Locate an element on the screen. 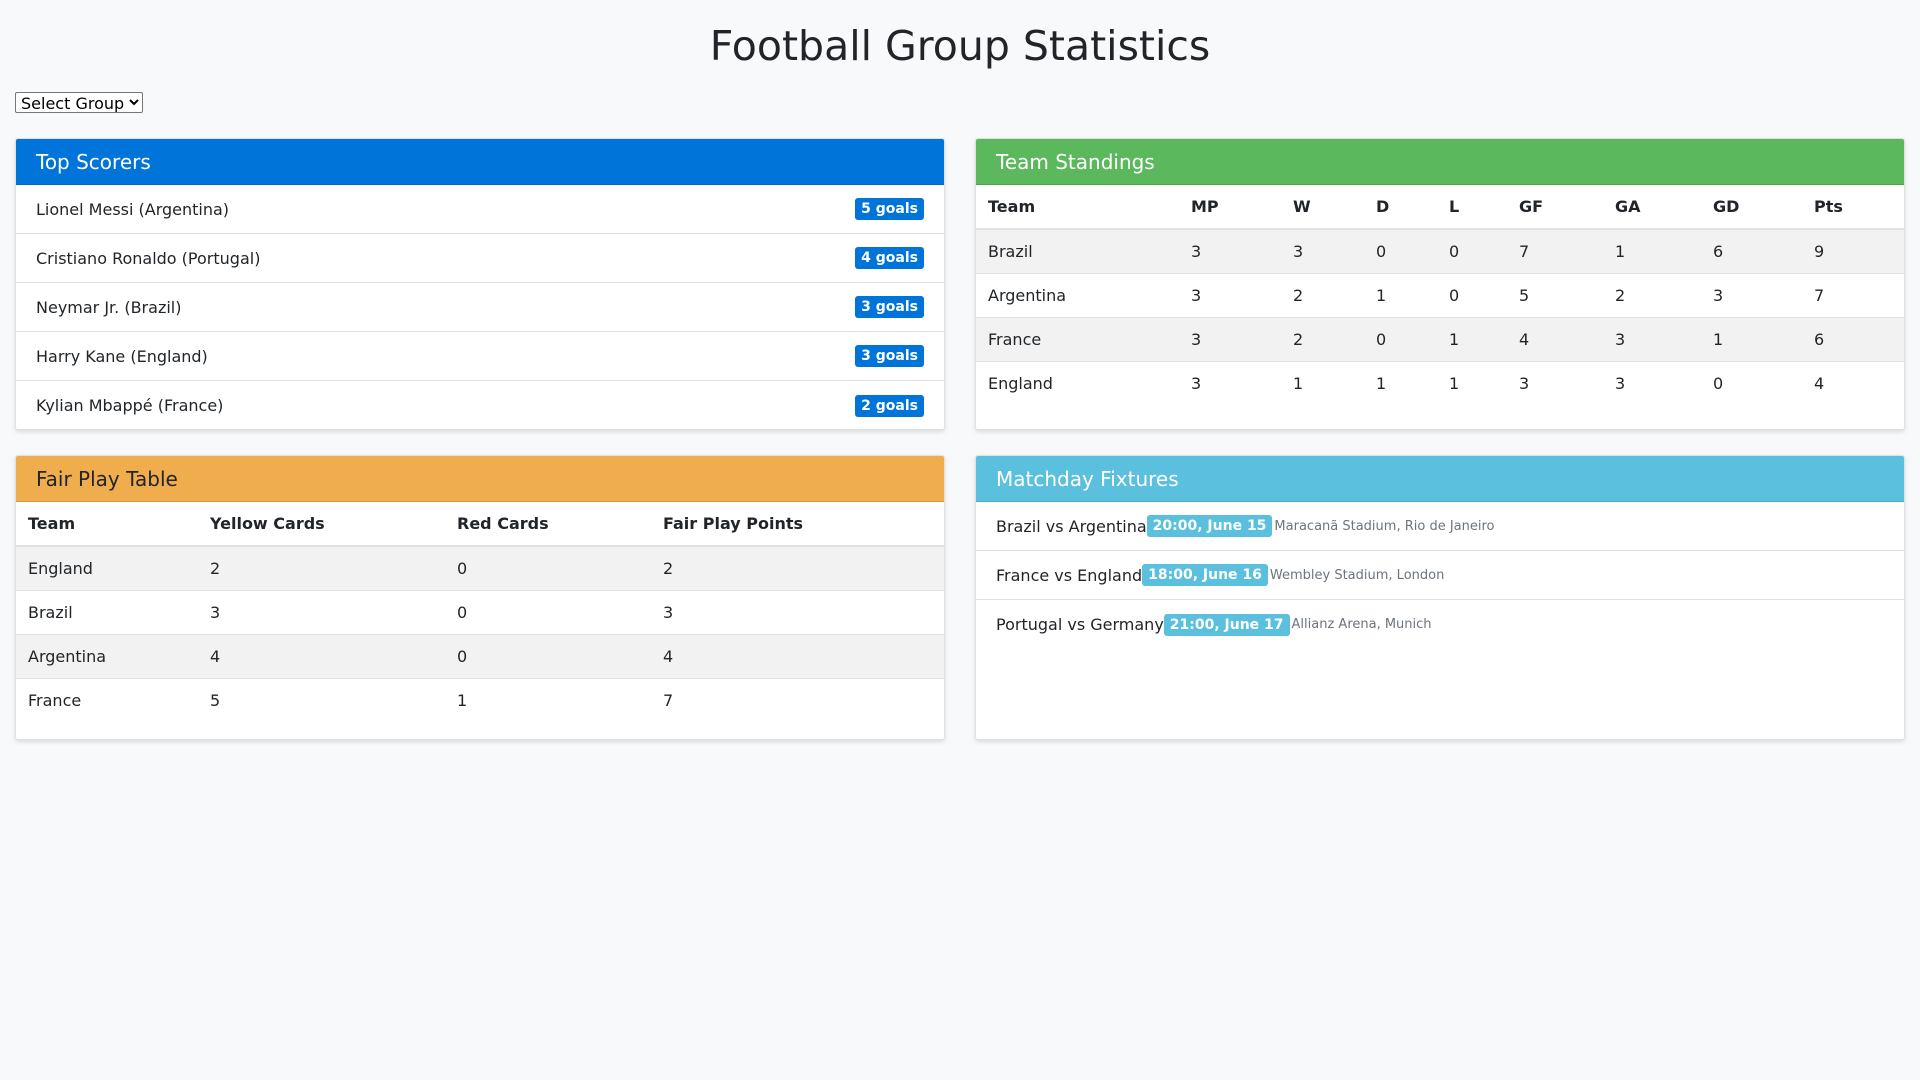 The image size is (1920, 1080). table-row: England 2 0 2 is located at coordinates (480, 567).